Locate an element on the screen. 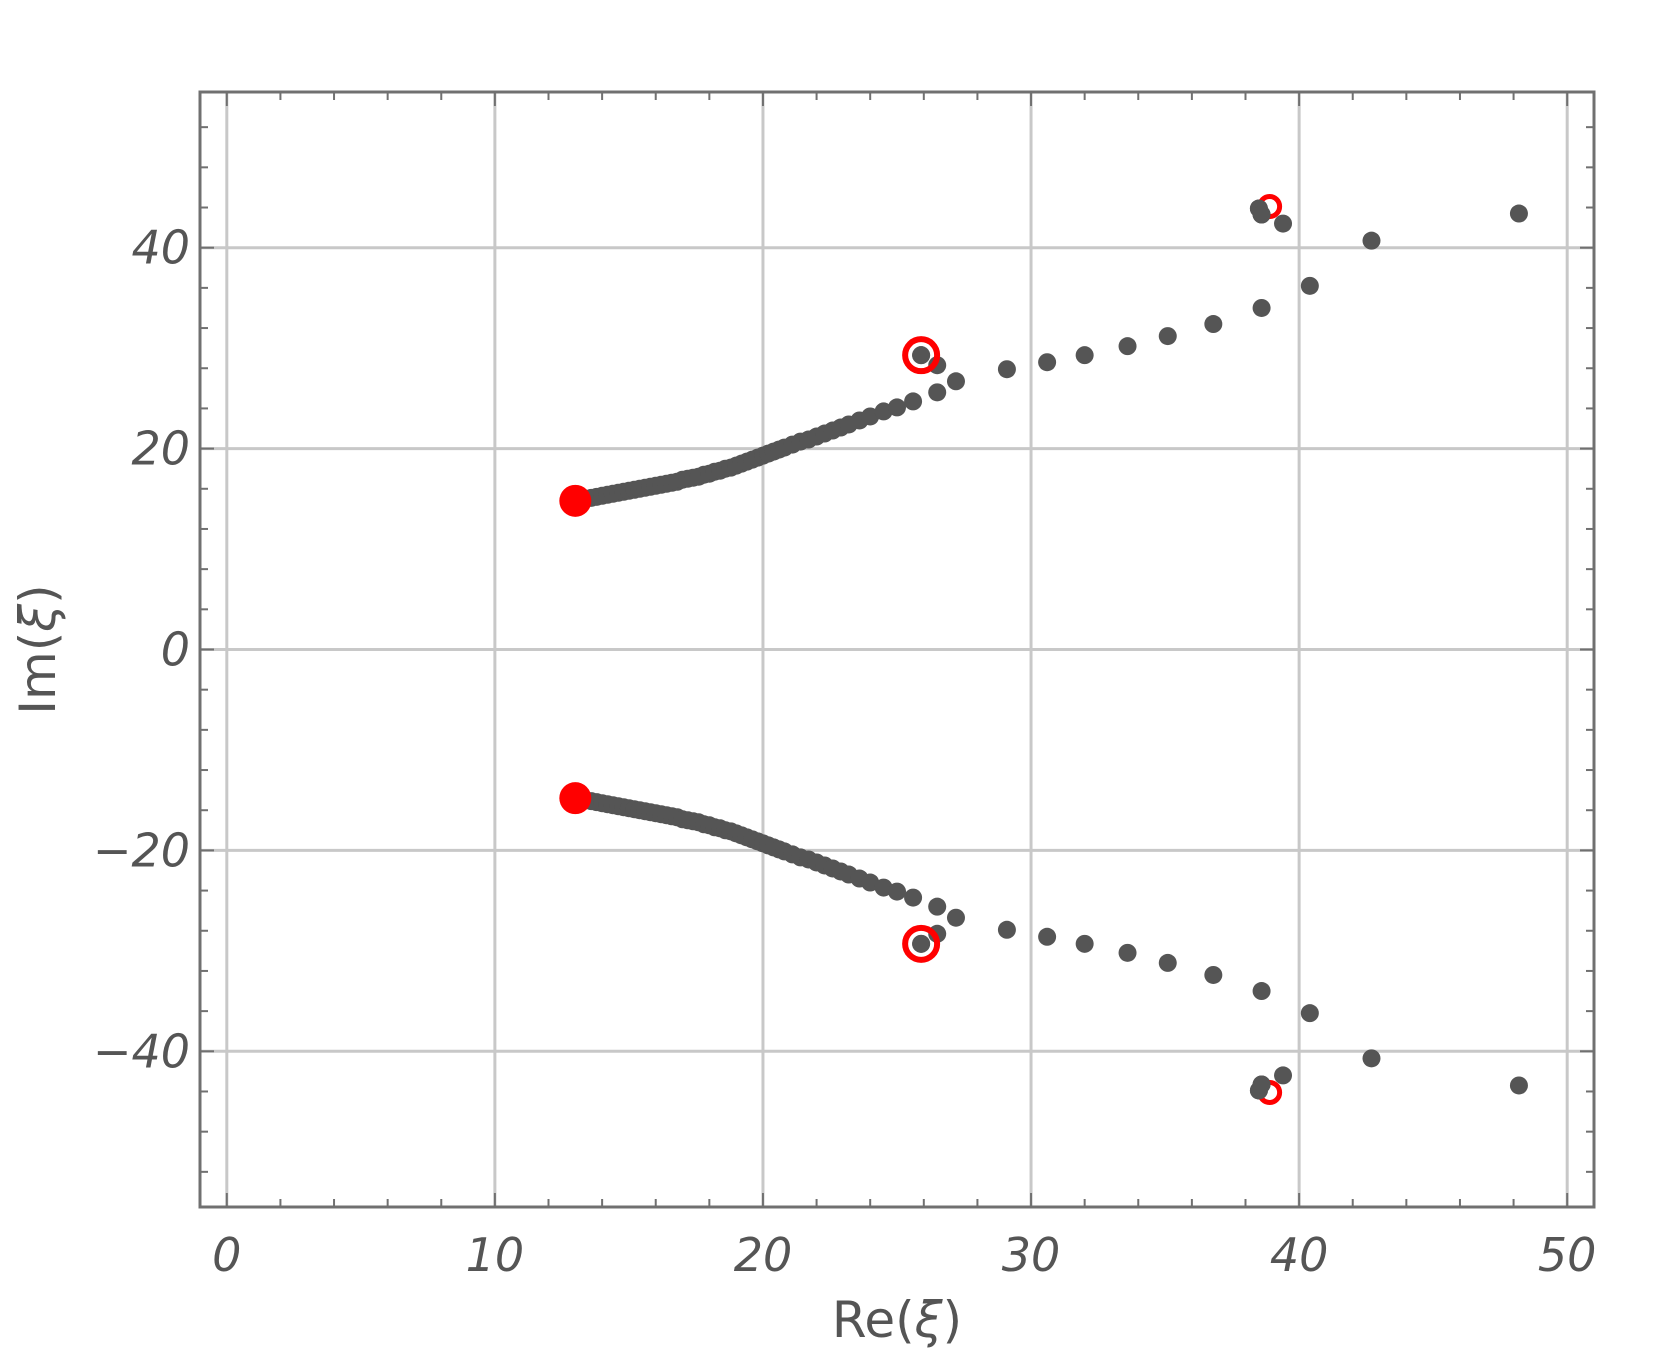 This screenshot has width=1667, height=1356. y-tick-label: 40 is located at coordinates (160, 248).